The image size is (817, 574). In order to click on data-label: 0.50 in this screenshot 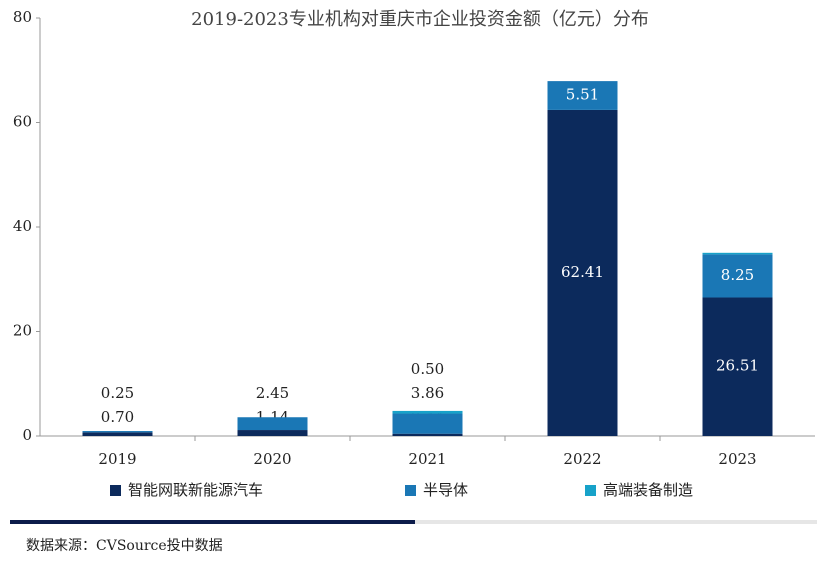, I will do `click(427, 369)`.